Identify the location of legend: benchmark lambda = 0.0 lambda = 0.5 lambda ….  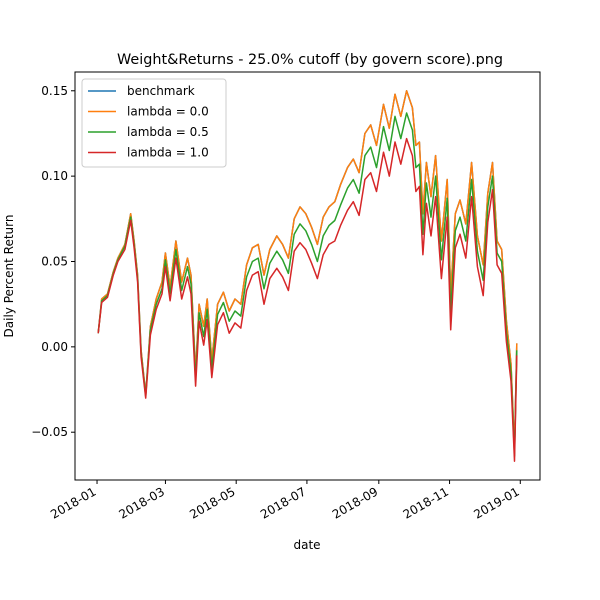
(154, 123).